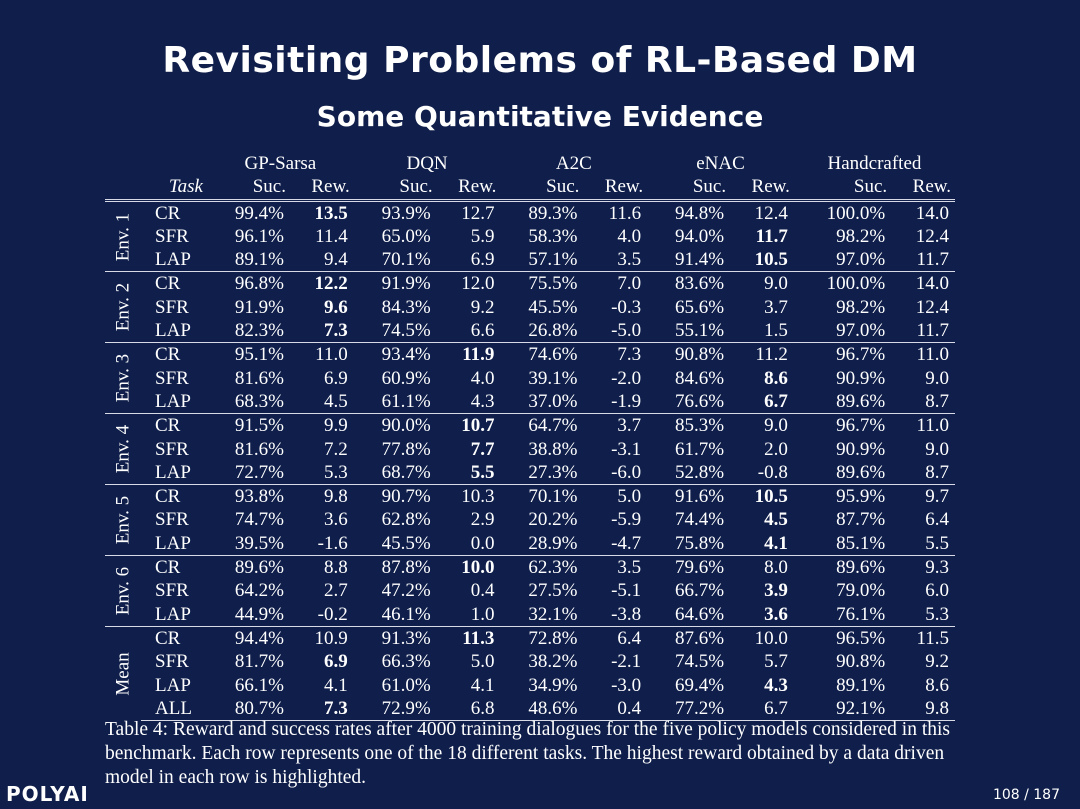 This screenshot has width=1080, height=809. What do you see at coordinates (937, 662) in the screenshot?
I see `reward-cell: 9.2` at bounding box center [937, 662].